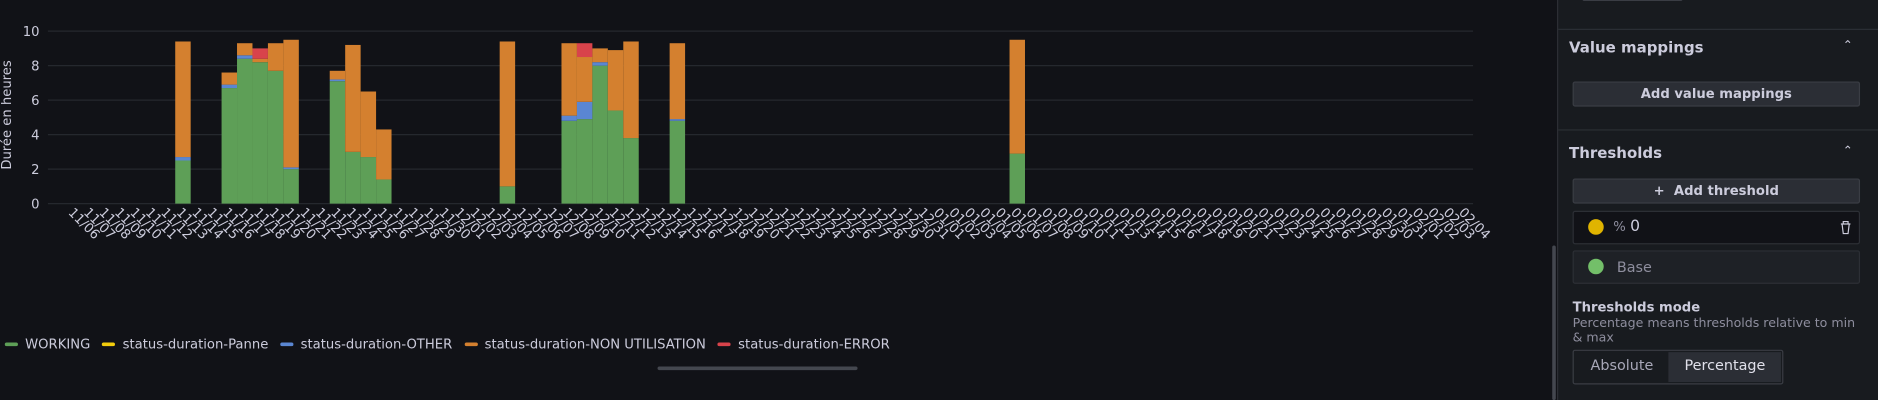 The width and height of the screenshot is (1878, 400). I want to click on mode-radio: Absolute Percentage, so click(1678, 367).